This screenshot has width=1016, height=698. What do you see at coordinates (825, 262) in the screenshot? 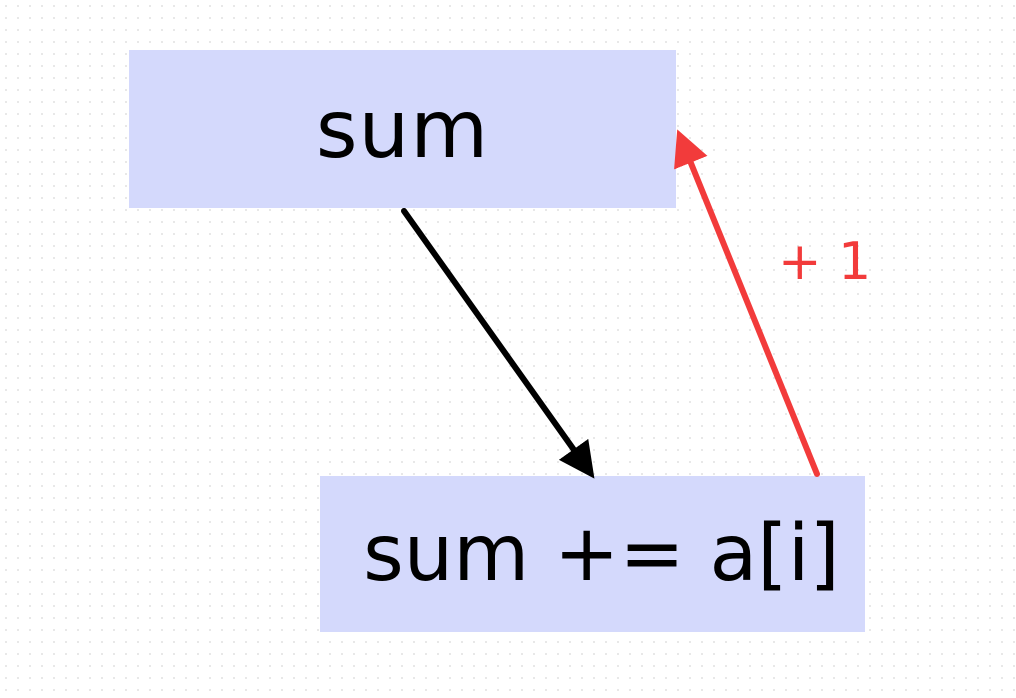
I see `feedback-arrow-label: + 1` at bounding box center [825, 262].